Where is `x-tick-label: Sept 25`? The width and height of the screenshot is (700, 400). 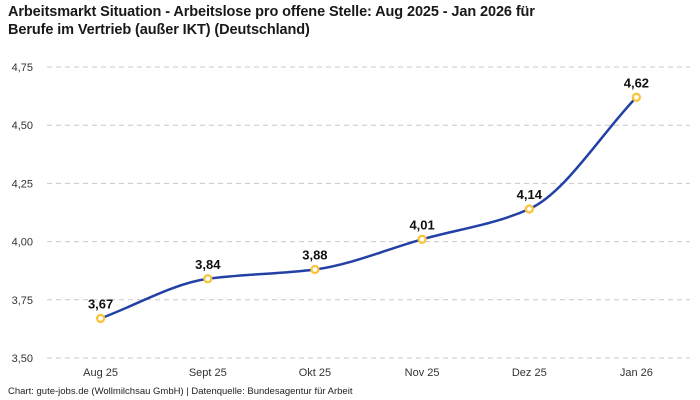 x-tick-label: Sept 25 is located at coordinates (208, 373).